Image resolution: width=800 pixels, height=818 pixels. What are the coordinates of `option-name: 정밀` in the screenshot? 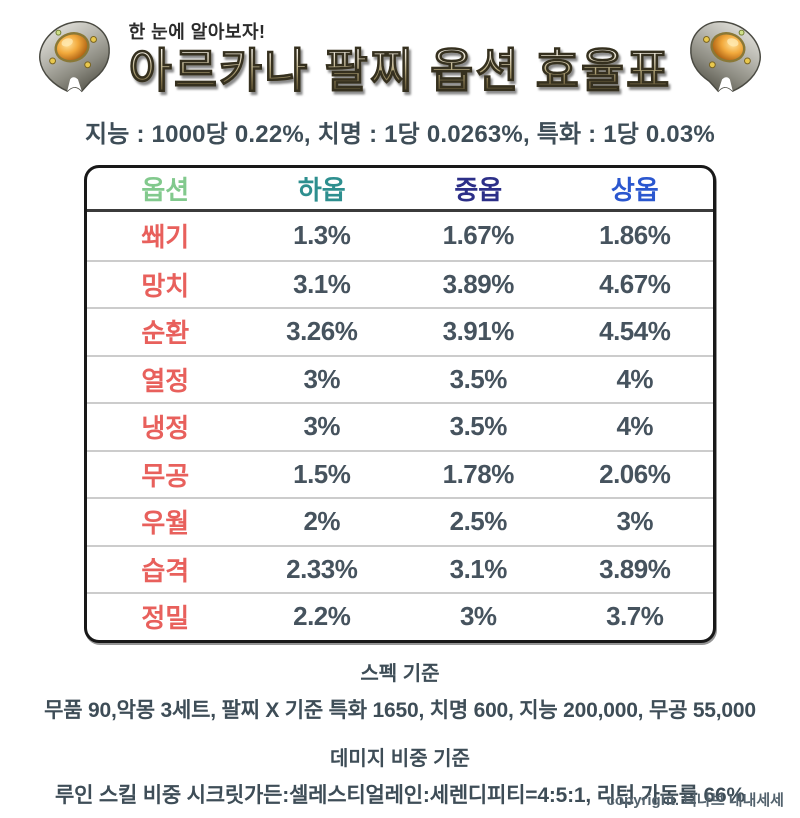 It's located at (165, 618).